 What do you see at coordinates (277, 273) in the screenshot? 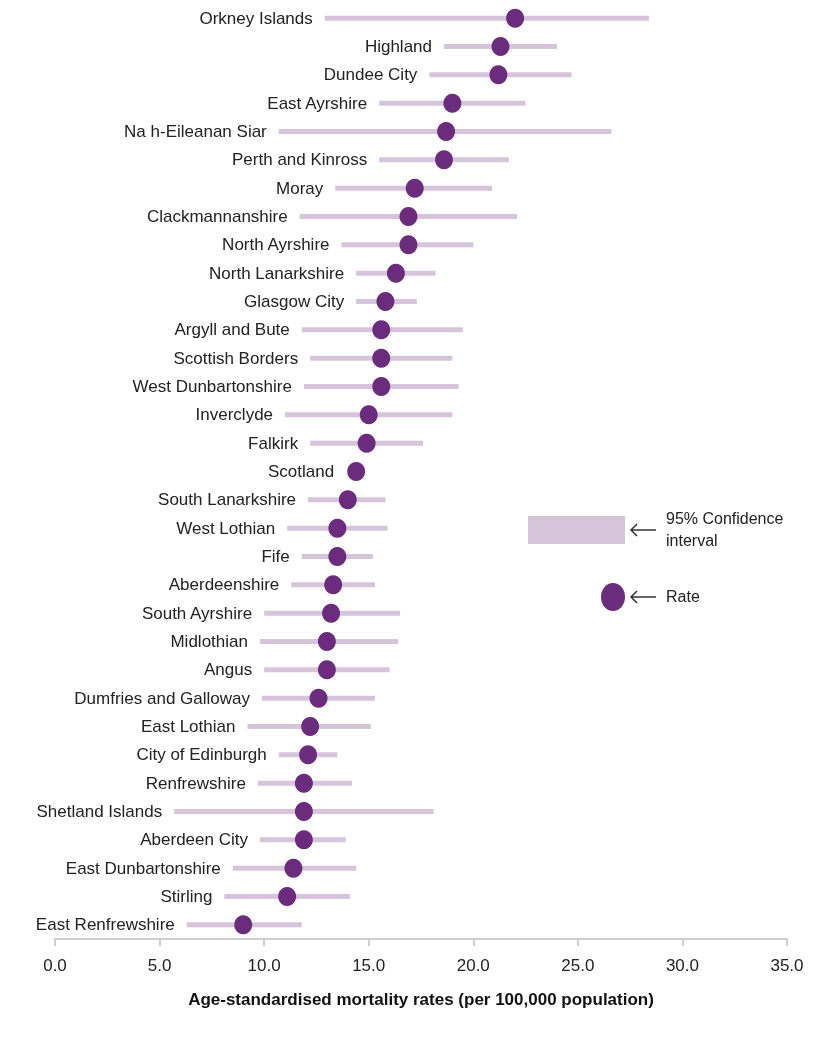
I see `y-tick-label: North Lanarkshire` at bounding box center [277, 273].